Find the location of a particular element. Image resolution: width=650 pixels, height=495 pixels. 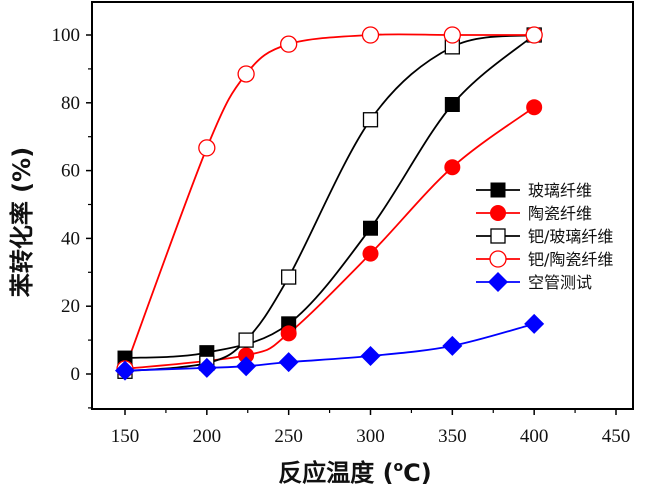

legend-item: 空管测试 is located at coordinates (534, 282).